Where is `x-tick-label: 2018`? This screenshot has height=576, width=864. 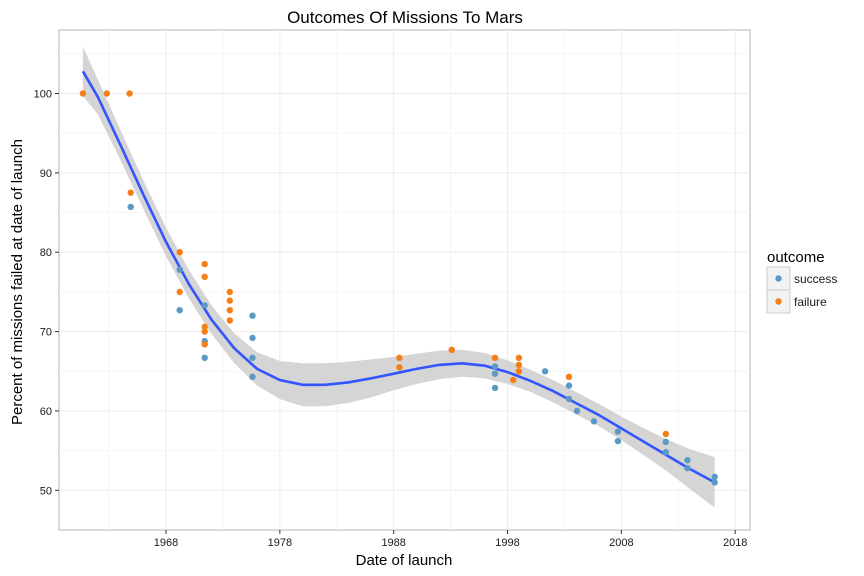
x-tick-label: 2018 is located at coordinates (735, 543).